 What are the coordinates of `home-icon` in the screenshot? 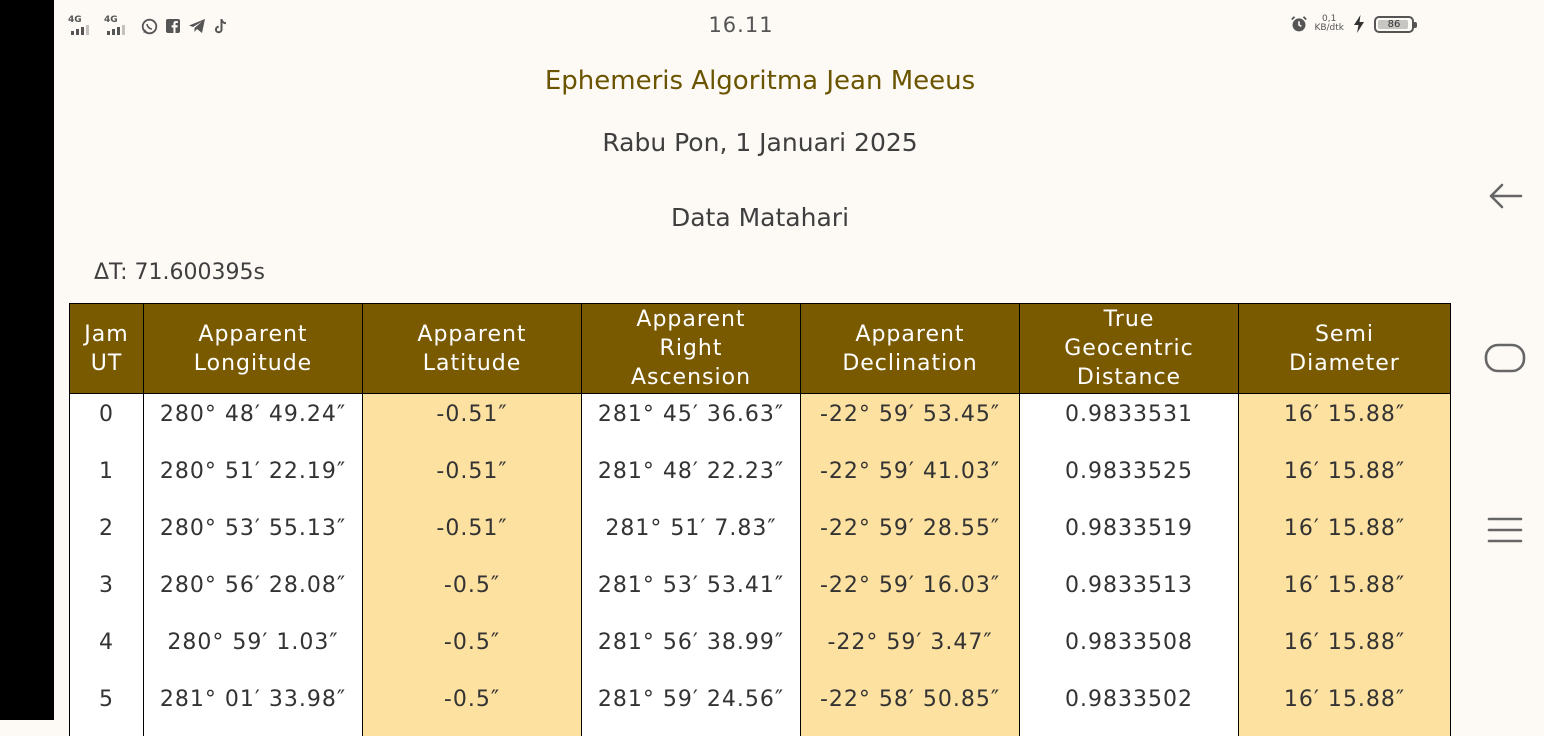 It's located at (1505, 360).